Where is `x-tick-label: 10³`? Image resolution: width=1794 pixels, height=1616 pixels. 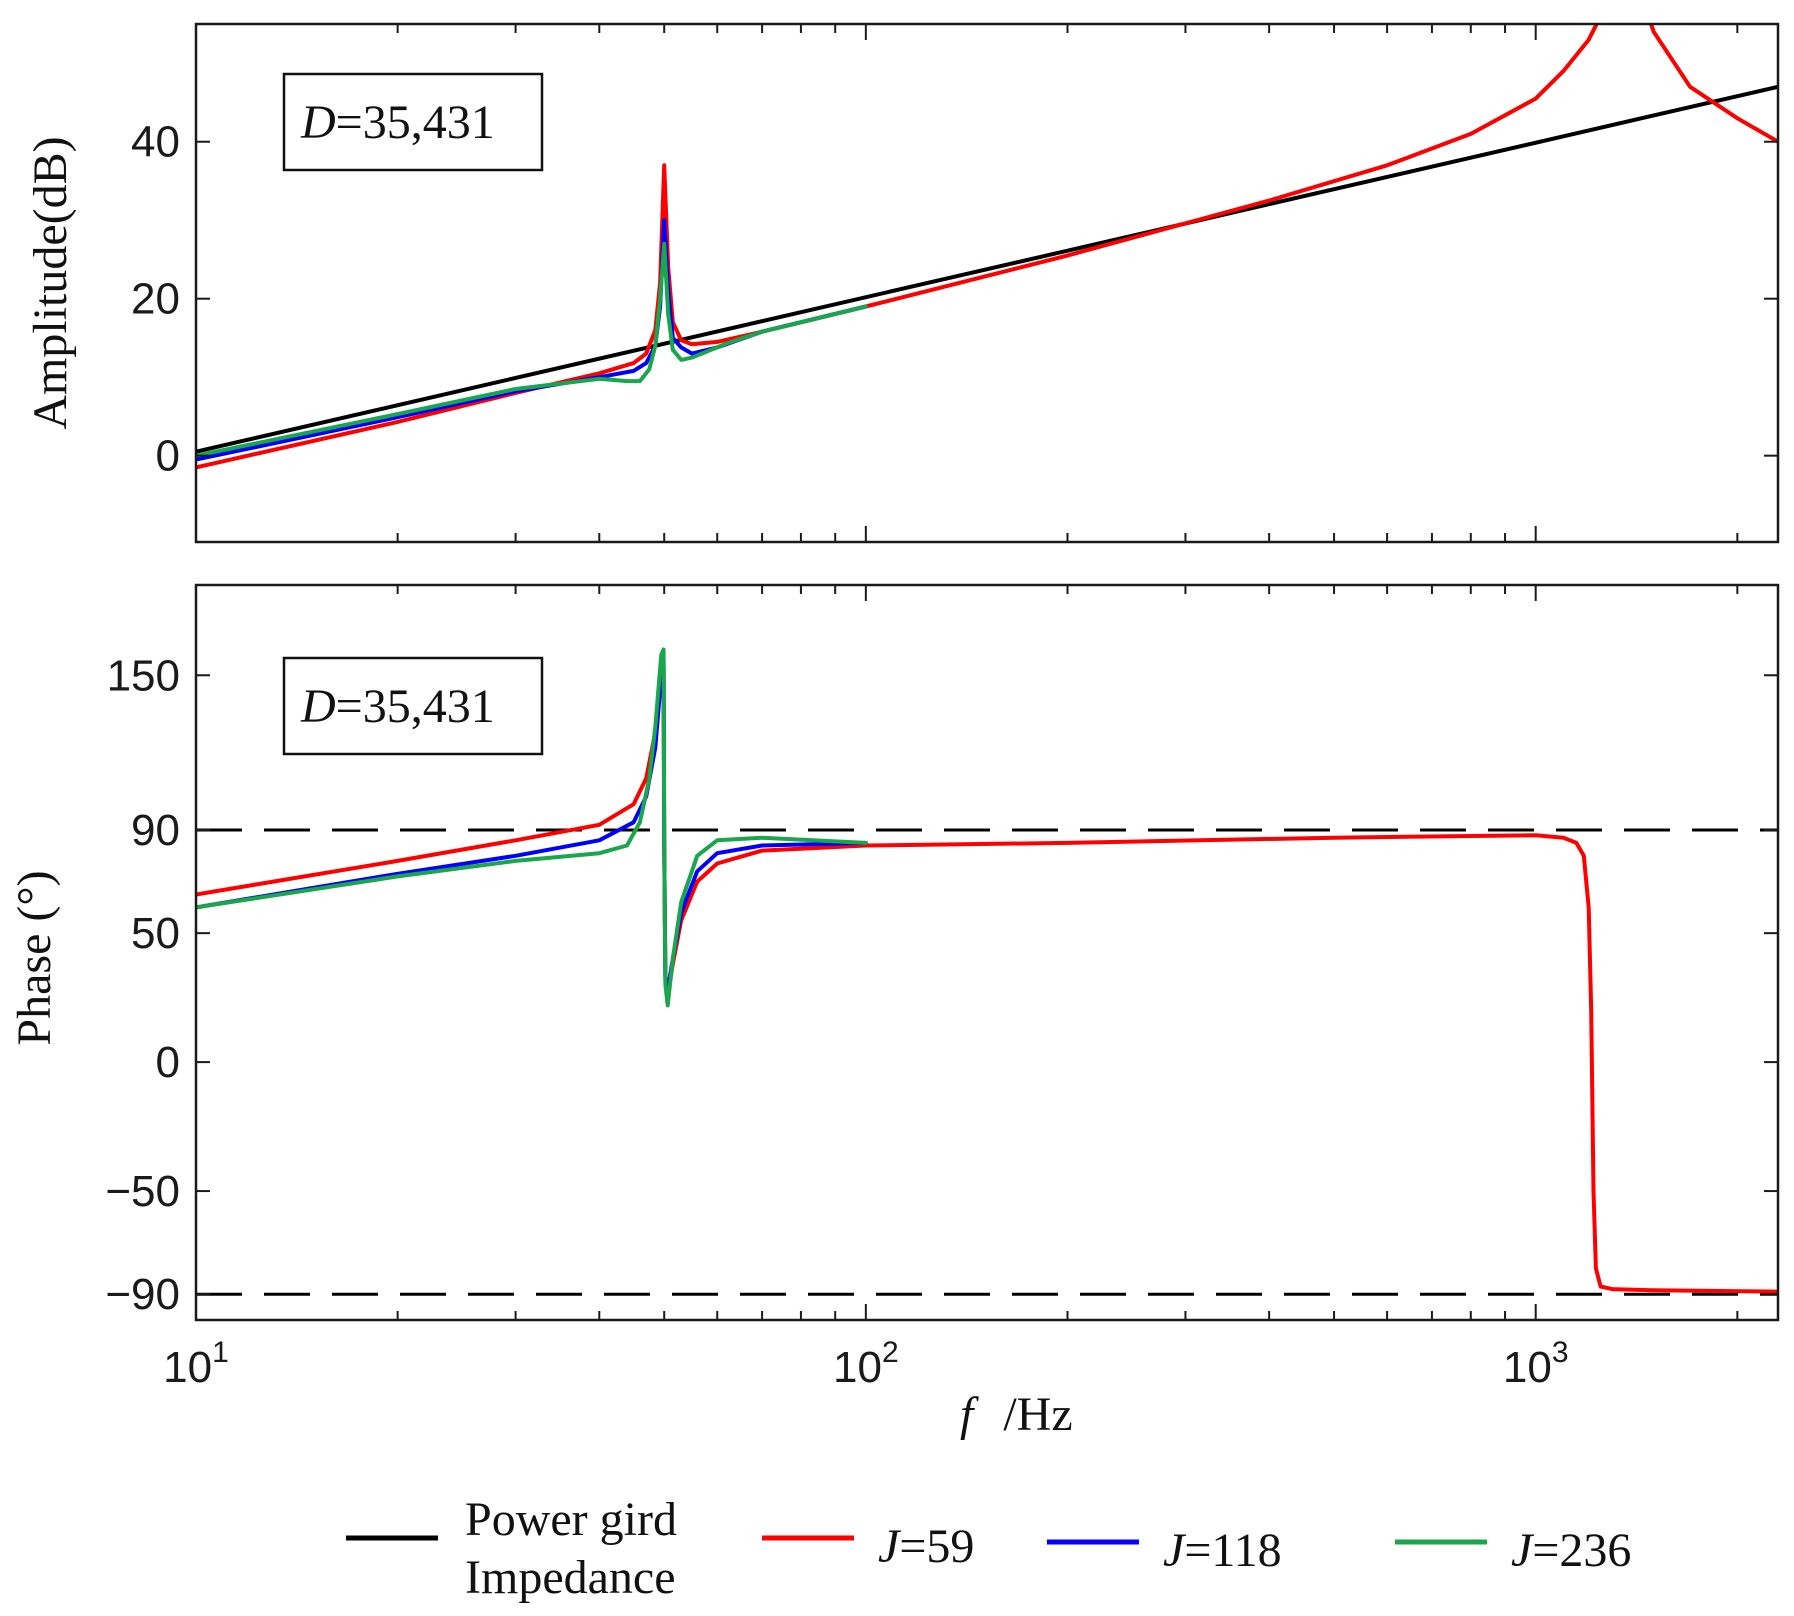 x-tick-label: 10³ is located at coordinates (1536, 1364).